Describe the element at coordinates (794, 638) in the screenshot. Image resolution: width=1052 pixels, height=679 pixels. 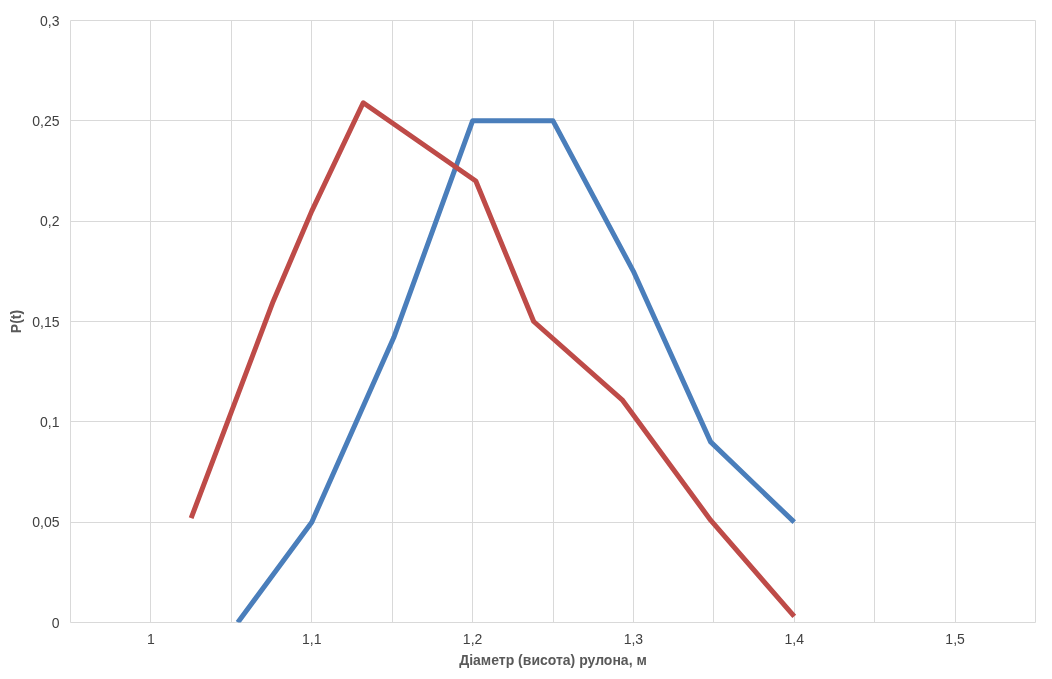
I see `x-tick-label: 1,4` at that location.